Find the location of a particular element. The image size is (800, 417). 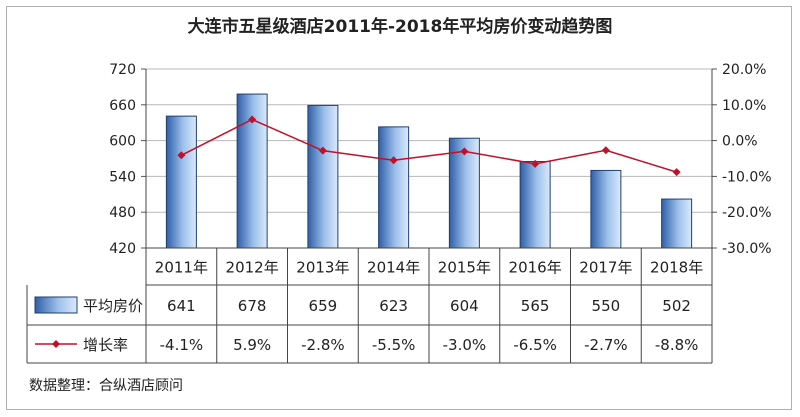

legend-line-label: 增长率 is located at coordinates (105, 345).